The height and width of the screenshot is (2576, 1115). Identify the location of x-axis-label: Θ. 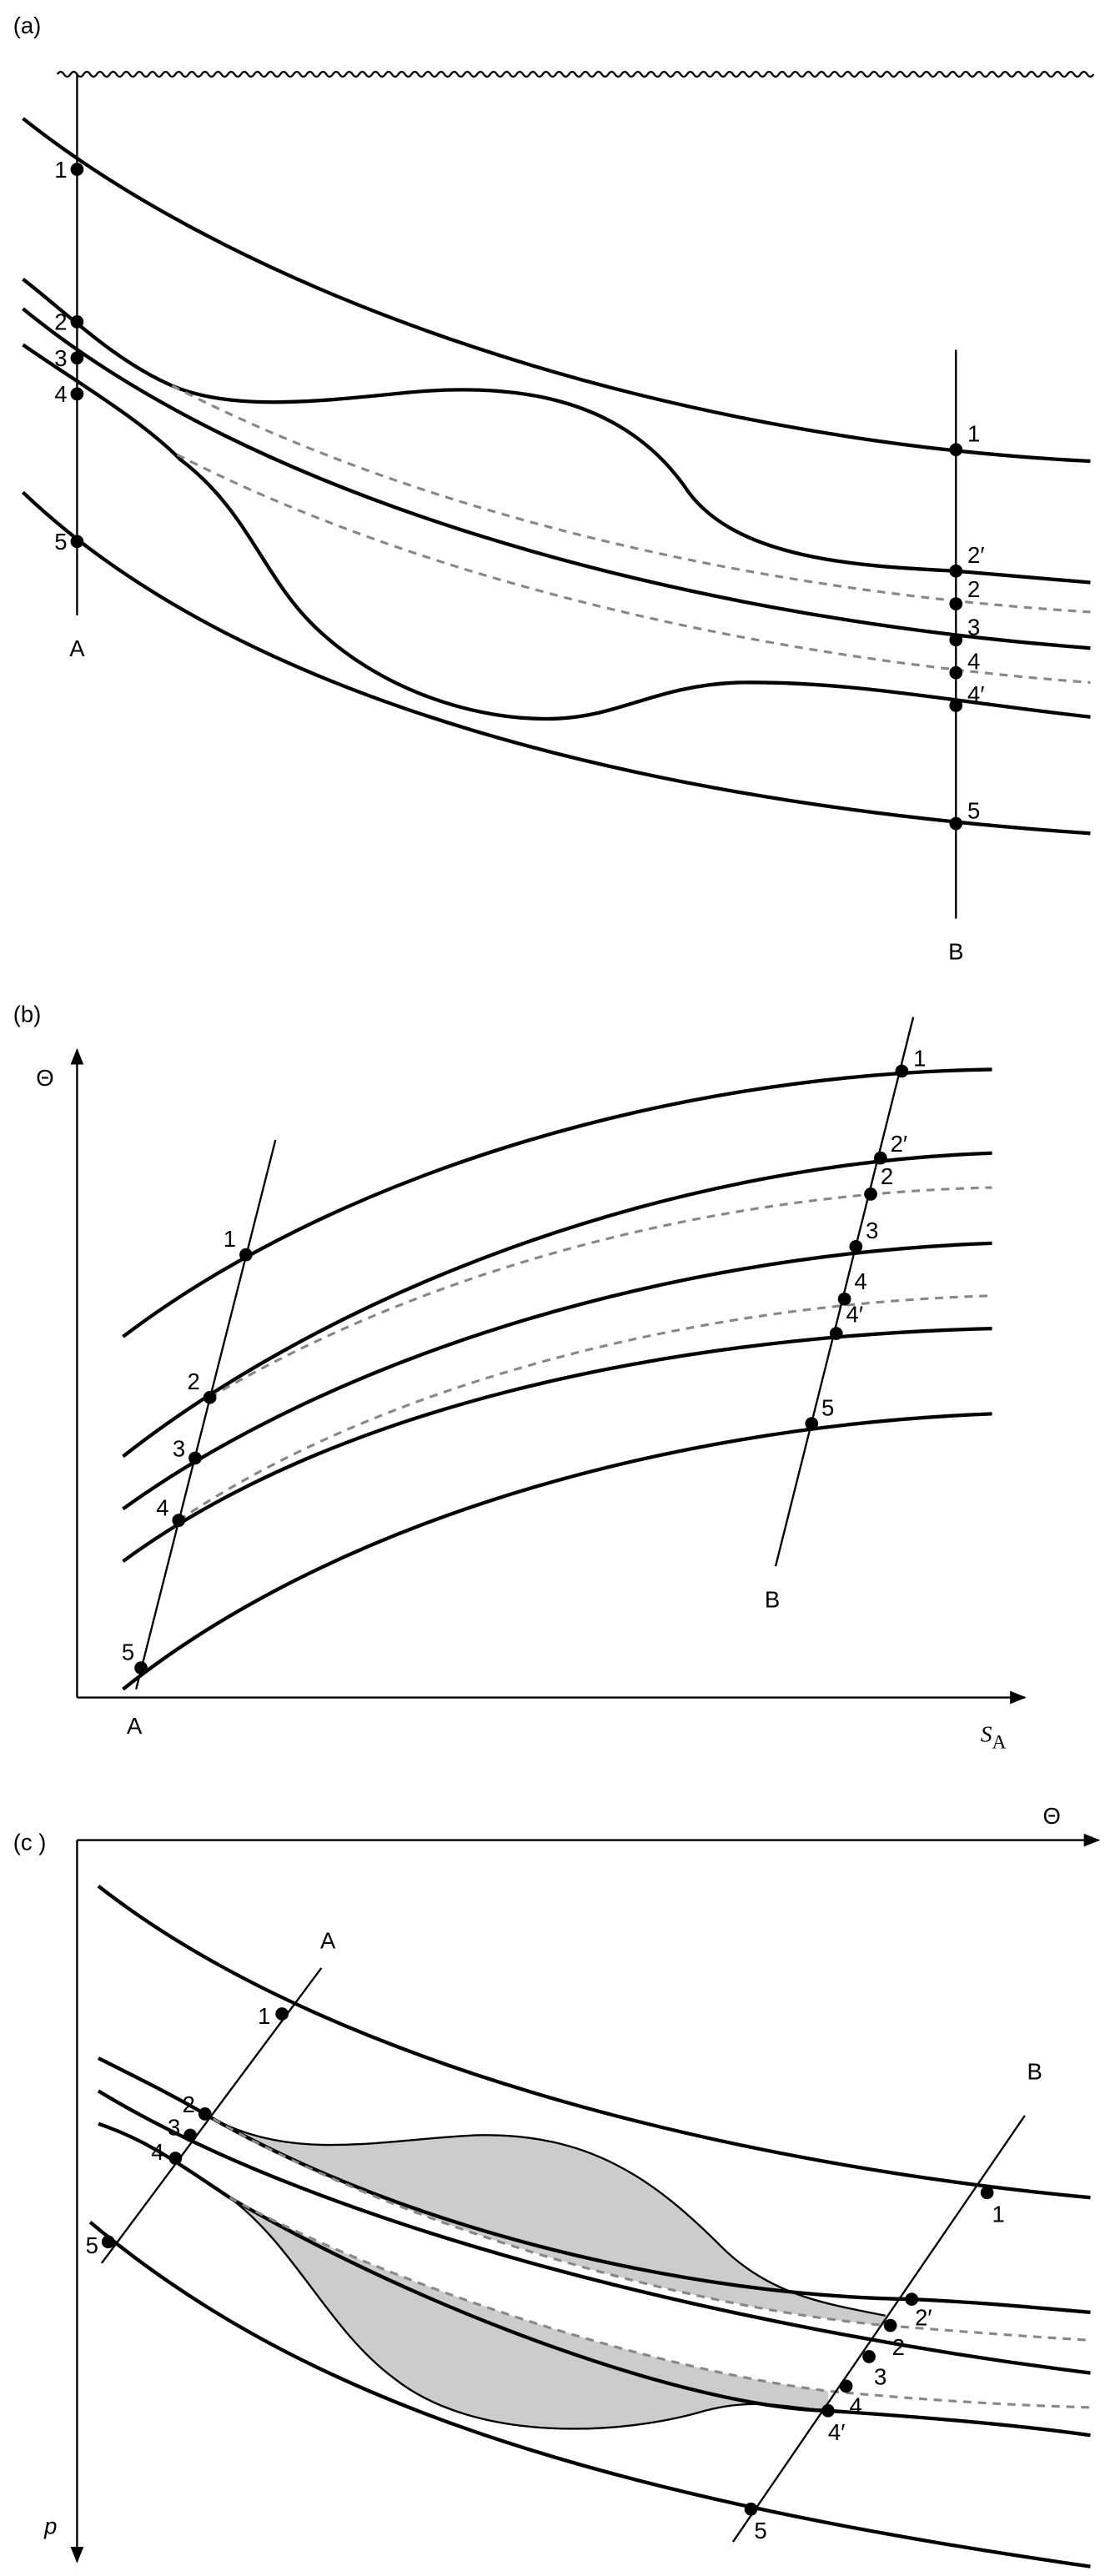
(1051, 1816).